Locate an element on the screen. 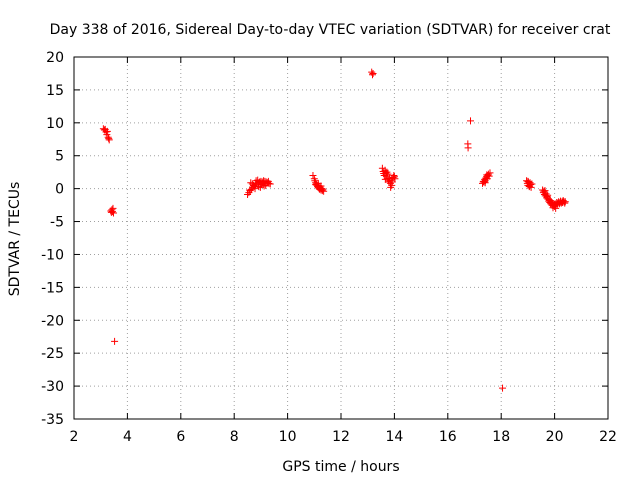 The image size is (640, 480). y-tick-label: -15 is located at coordinates (52, 288).